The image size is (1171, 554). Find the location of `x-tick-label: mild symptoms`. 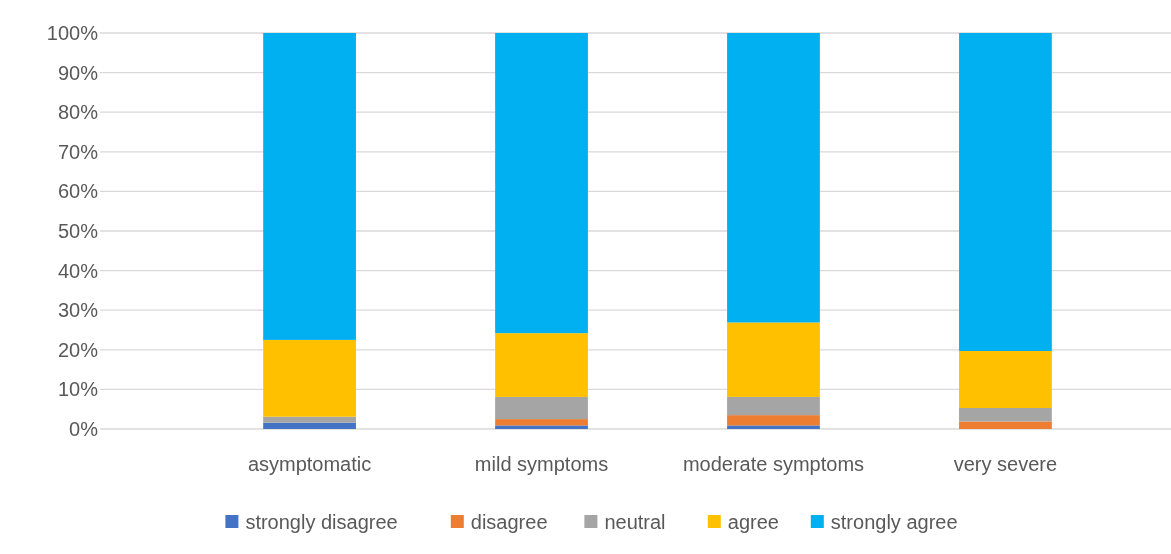

x-tick-label: mild symptoms is located at coordinates (541, 464).